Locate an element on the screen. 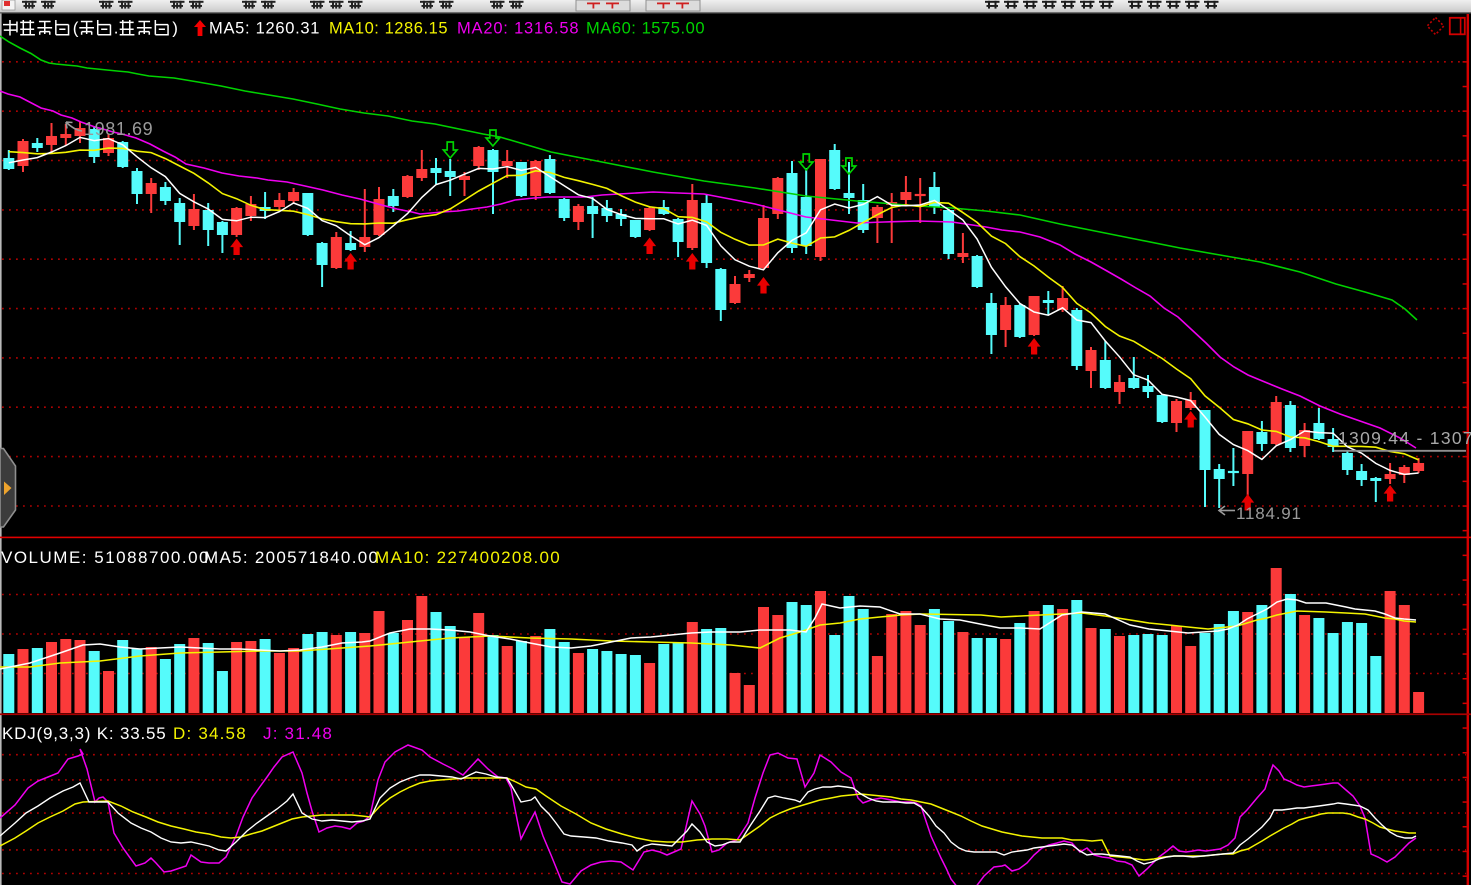 The image size is (1471, 885). svg-text: MA10: 227400208.00 is located at coordinates (468, 557).